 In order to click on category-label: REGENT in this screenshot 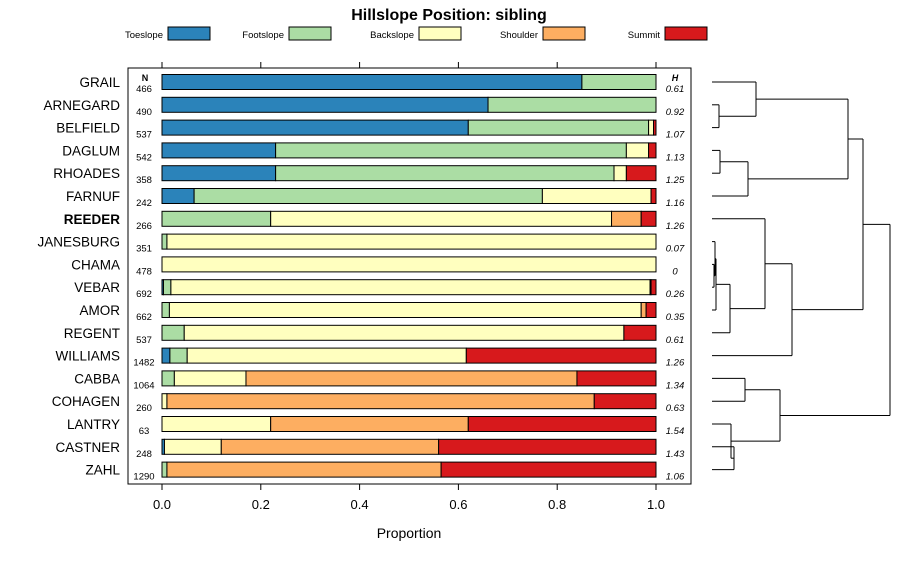, I will do `click(92, 333)`.